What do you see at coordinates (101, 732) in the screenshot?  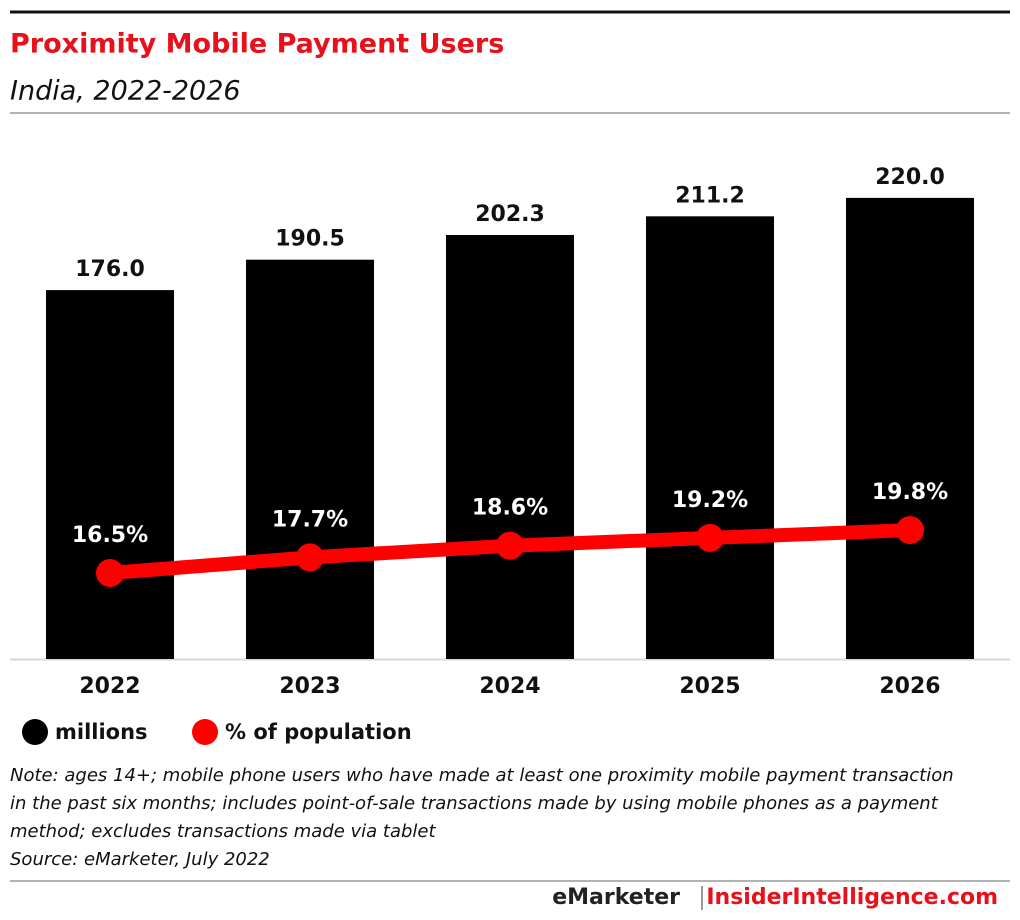 I see `legend-label: millions` at bounding box center [101, 732].